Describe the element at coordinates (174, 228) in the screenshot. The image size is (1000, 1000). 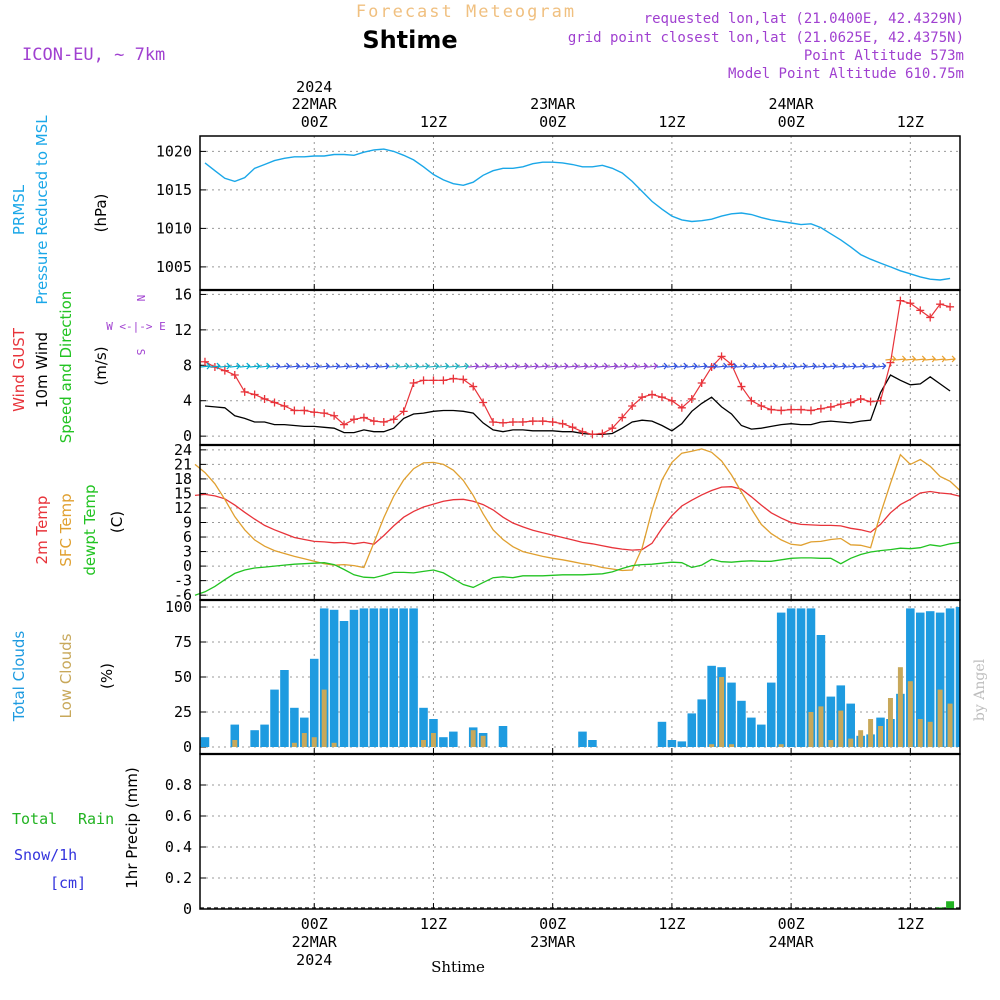
I see `y-tick-label: 1010` at that location.